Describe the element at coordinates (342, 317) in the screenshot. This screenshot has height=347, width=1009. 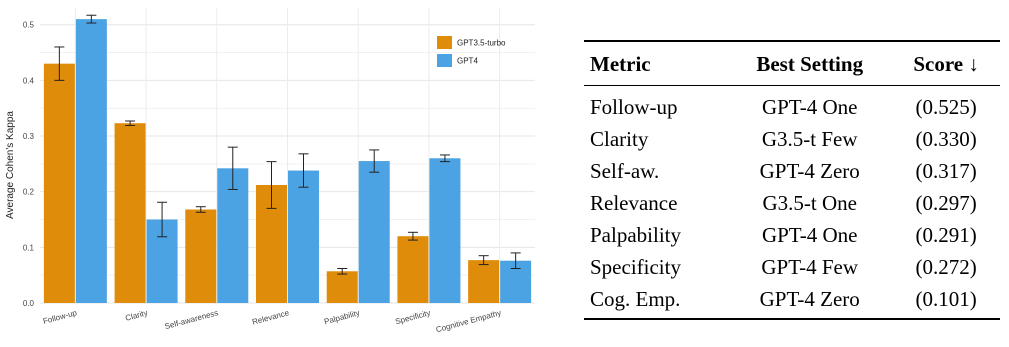
I see `x-tick-label: Palpability` at that location.